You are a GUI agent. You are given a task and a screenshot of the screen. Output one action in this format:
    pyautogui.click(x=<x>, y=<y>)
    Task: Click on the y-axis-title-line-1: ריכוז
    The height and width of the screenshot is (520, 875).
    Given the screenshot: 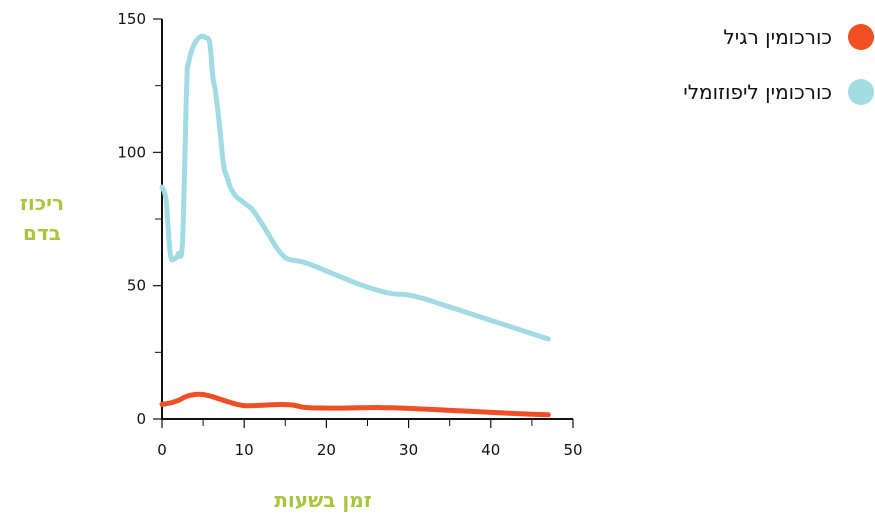 What is the action you would take?
    pyautogui.click(x=42, y=203)
    